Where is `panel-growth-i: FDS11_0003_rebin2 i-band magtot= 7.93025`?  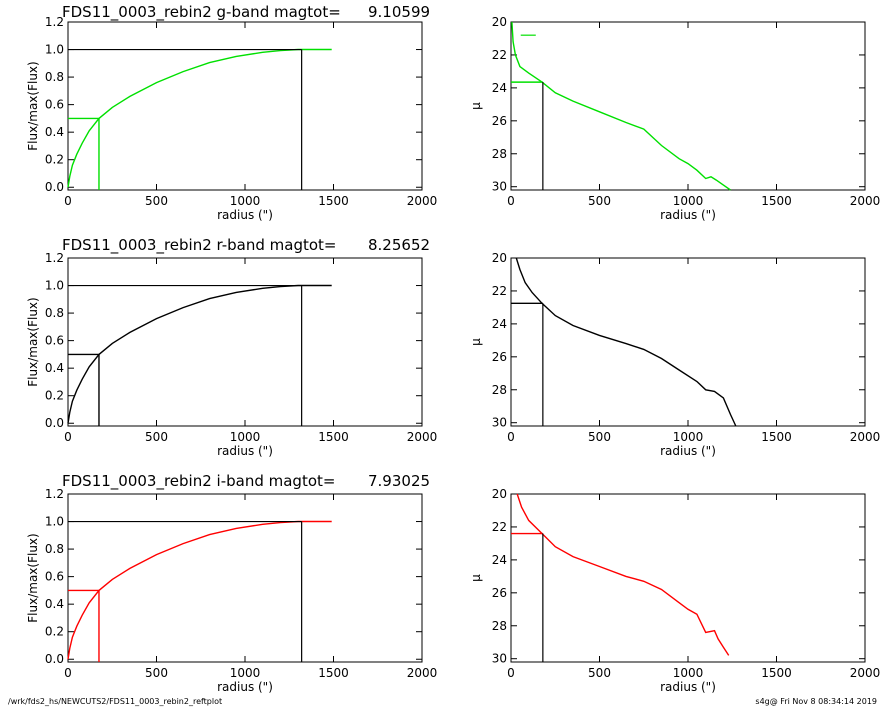
panel-growth-i: FDS11_0003_rebin2 i-band magtot= 7.93025 is located at coordinates (246, 481).